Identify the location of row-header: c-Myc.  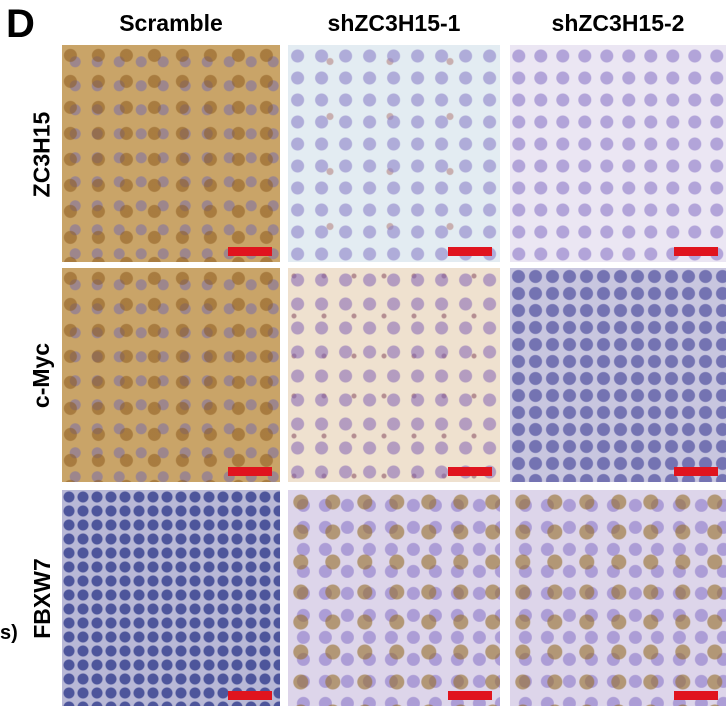
(42, 375).